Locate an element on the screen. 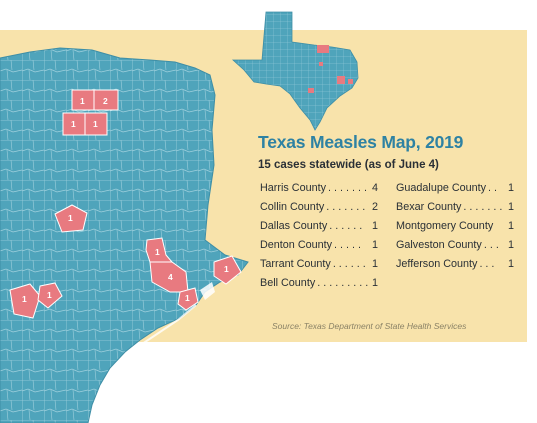  guadalupe-county is located at coordinates (50, 295).